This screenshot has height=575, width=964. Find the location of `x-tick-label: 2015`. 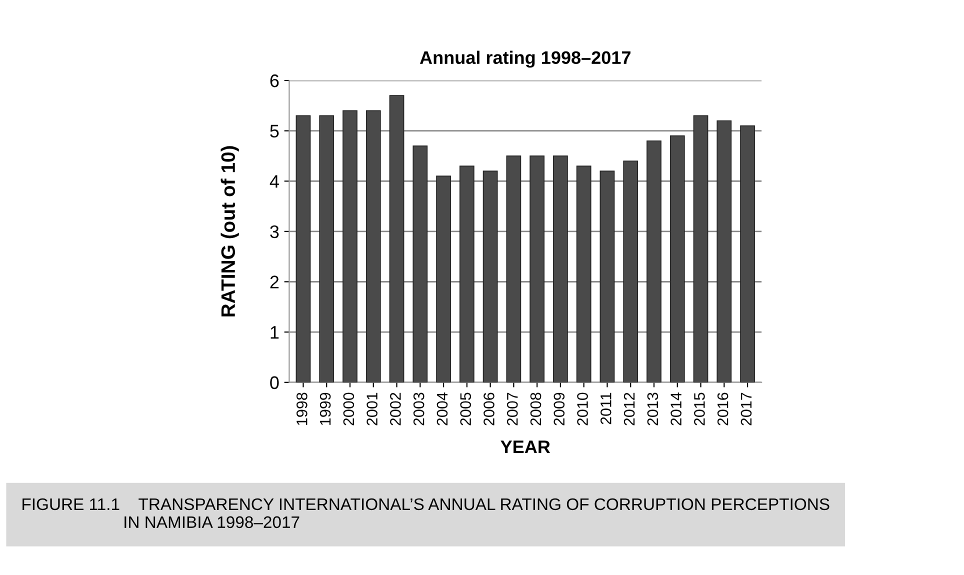

x-tick-label: 2015 is located at coordinates (699, 409).